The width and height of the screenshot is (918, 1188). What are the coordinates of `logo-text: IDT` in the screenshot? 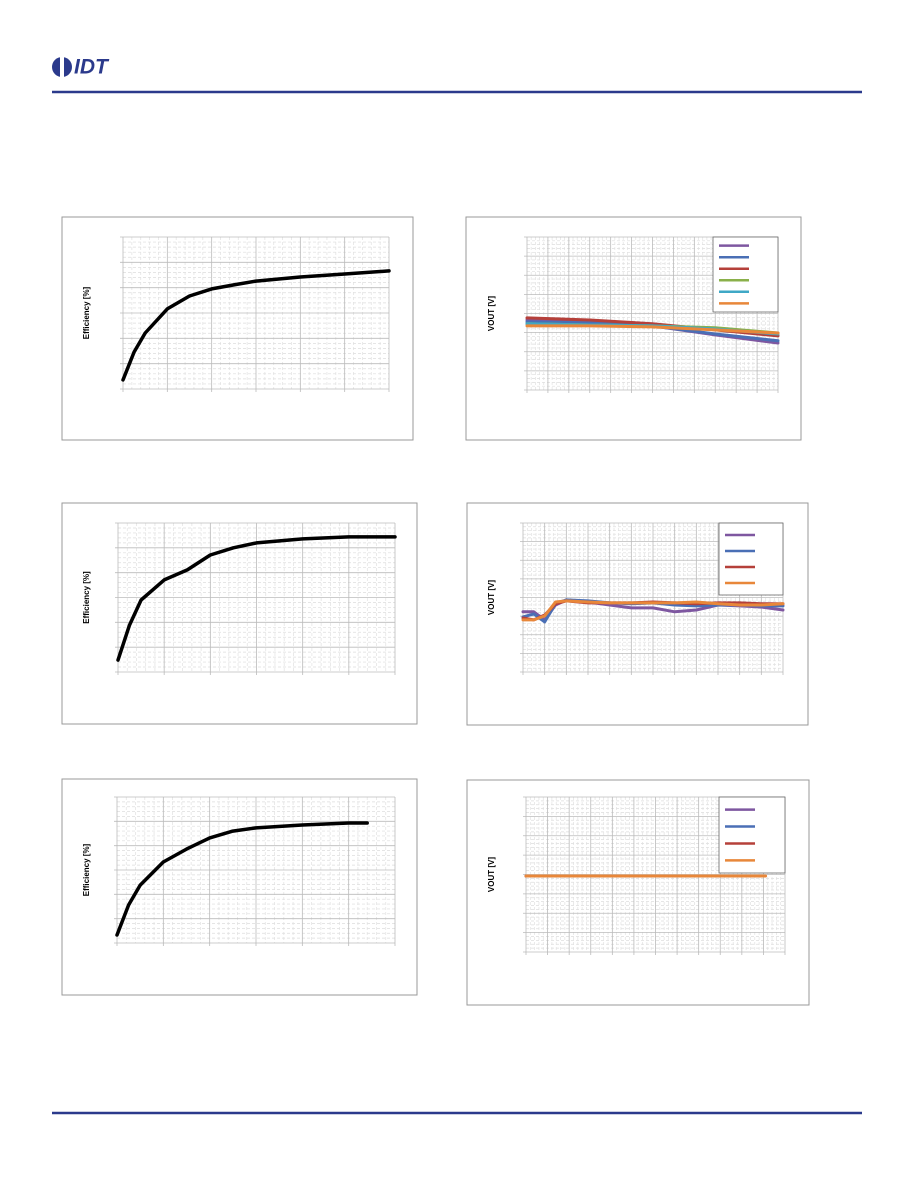 It's located at (92, 67).